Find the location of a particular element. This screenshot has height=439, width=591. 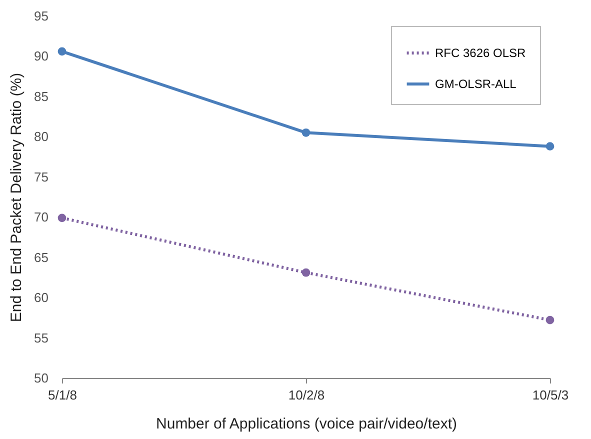

legend-label: GM-OLSR-ALL is located at coordinates (476, 84).